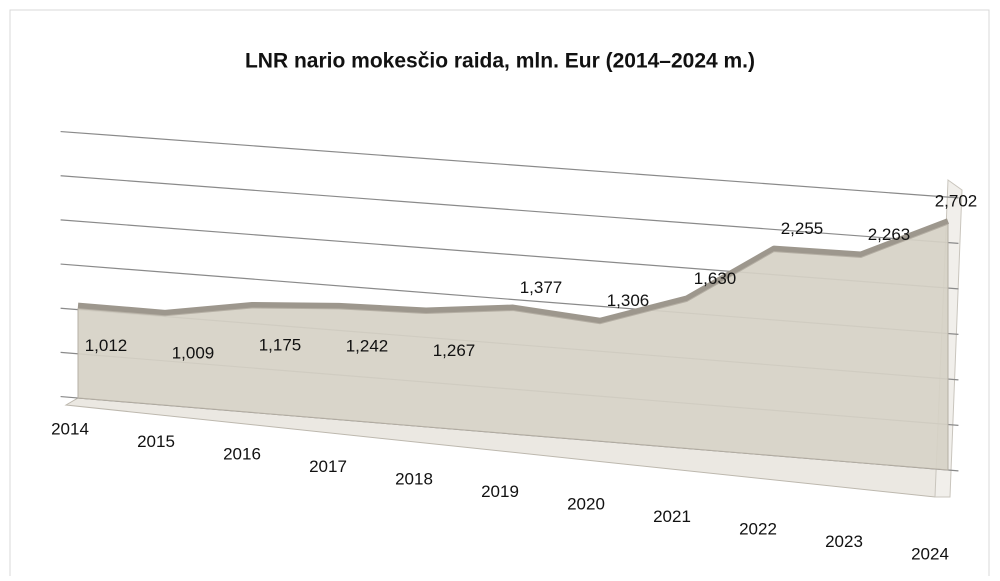 The width and height of the screenshot is (1000, 581). I want to click on x-tick-label: 2023, so click(844, 541).